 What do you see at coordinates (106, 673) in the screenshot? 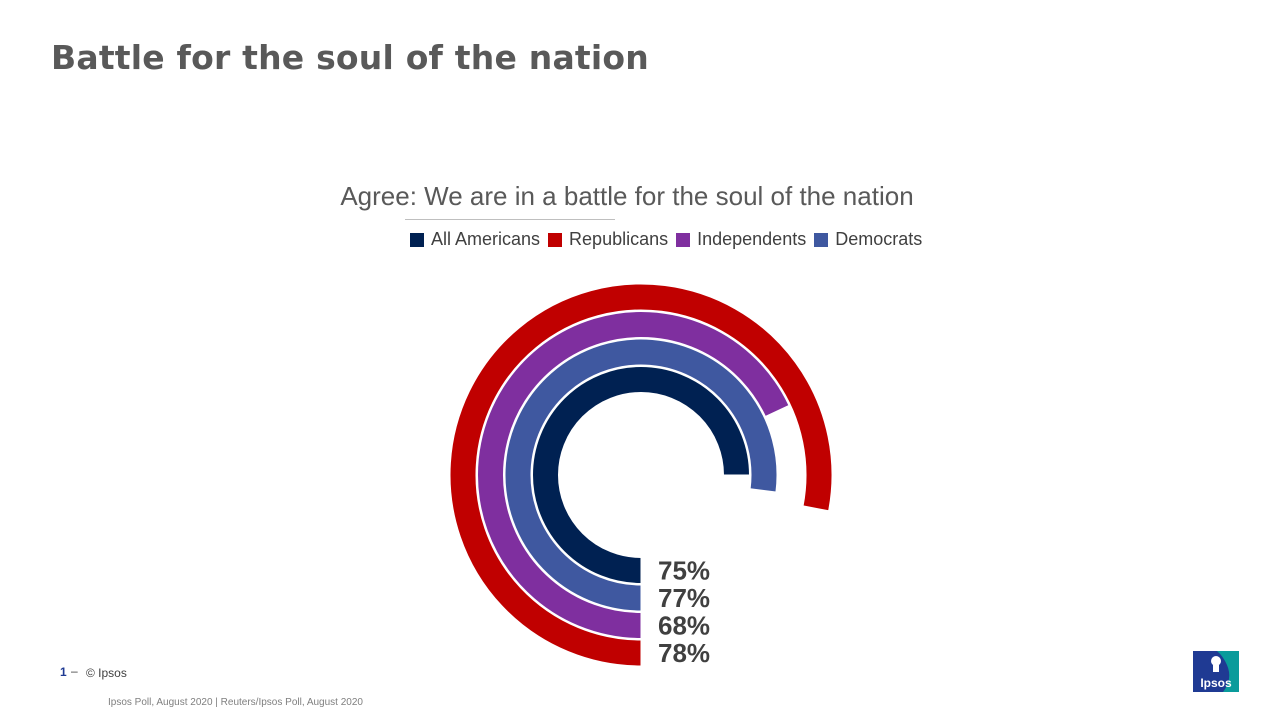
I see `copyright-text: © Ipsos` at bounding box center [106, 673].